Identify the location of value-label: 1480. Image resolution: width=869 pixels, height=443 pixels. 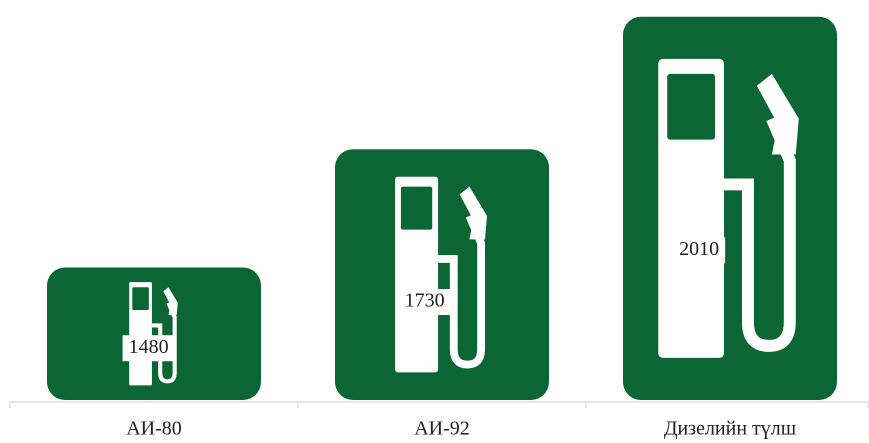
(149, 347).